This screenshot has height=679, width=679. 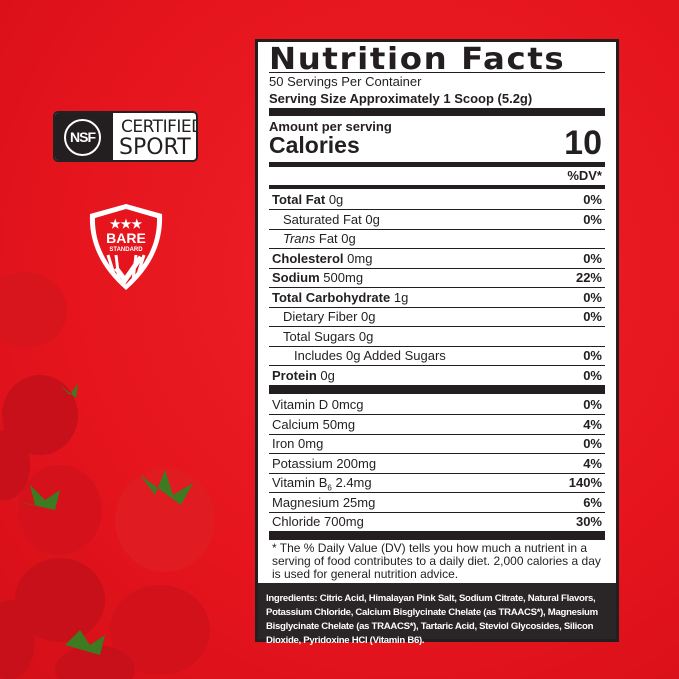 I want to click on nutrient-name: Includes 0g Added Sugars, so click(x=370, y=355).